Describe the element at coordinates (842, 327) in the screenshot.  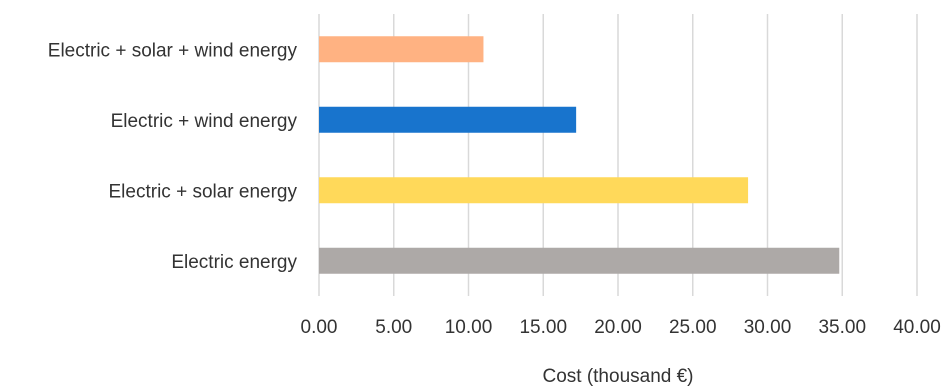
I see `x-tick-label: 35.00` at that location.